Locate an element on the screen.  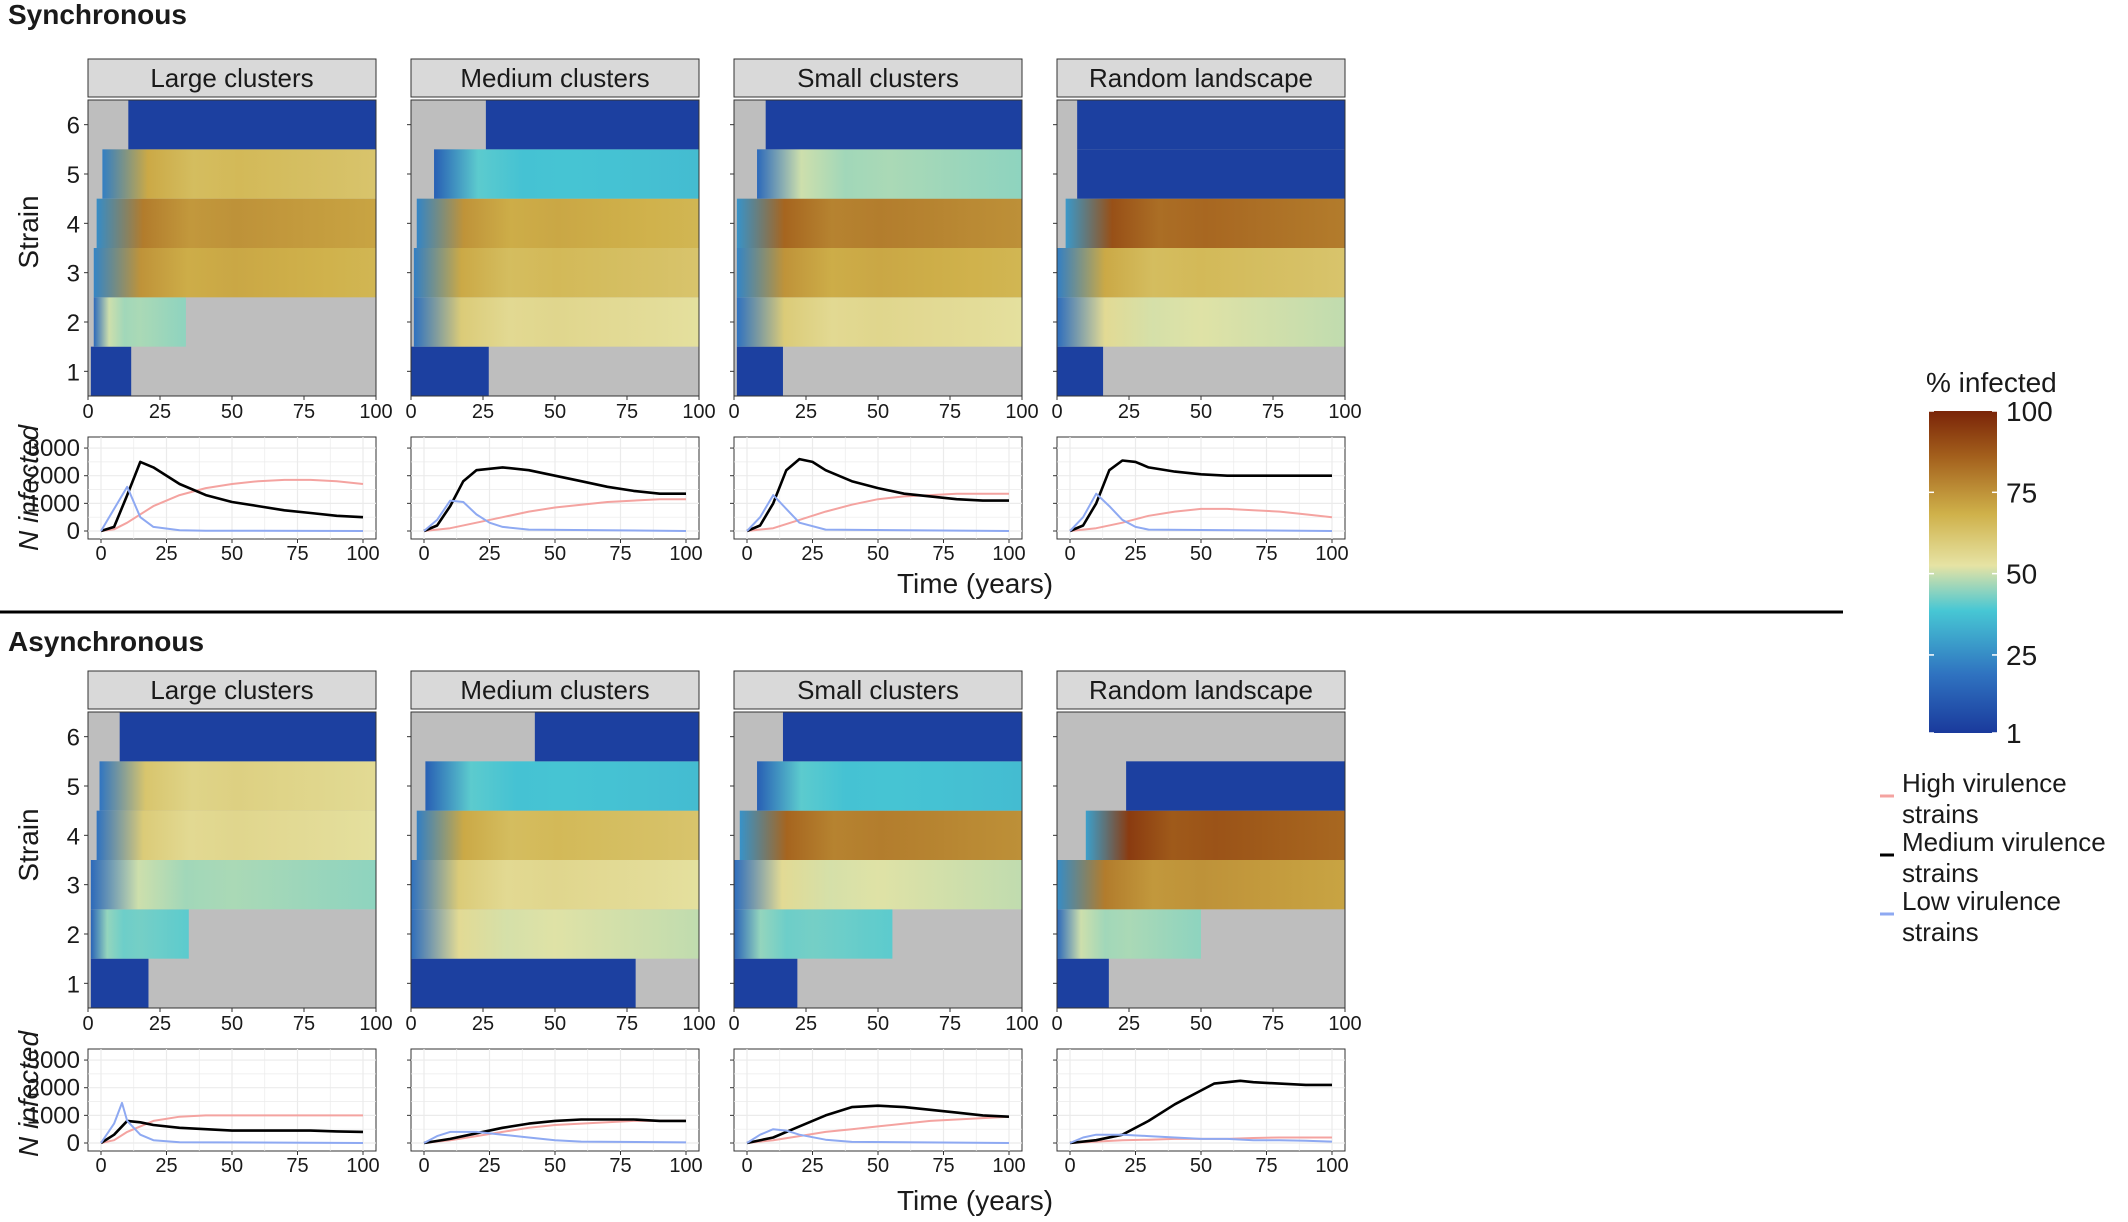
facet-title: Small clusters is located at coordinates (878, 690).